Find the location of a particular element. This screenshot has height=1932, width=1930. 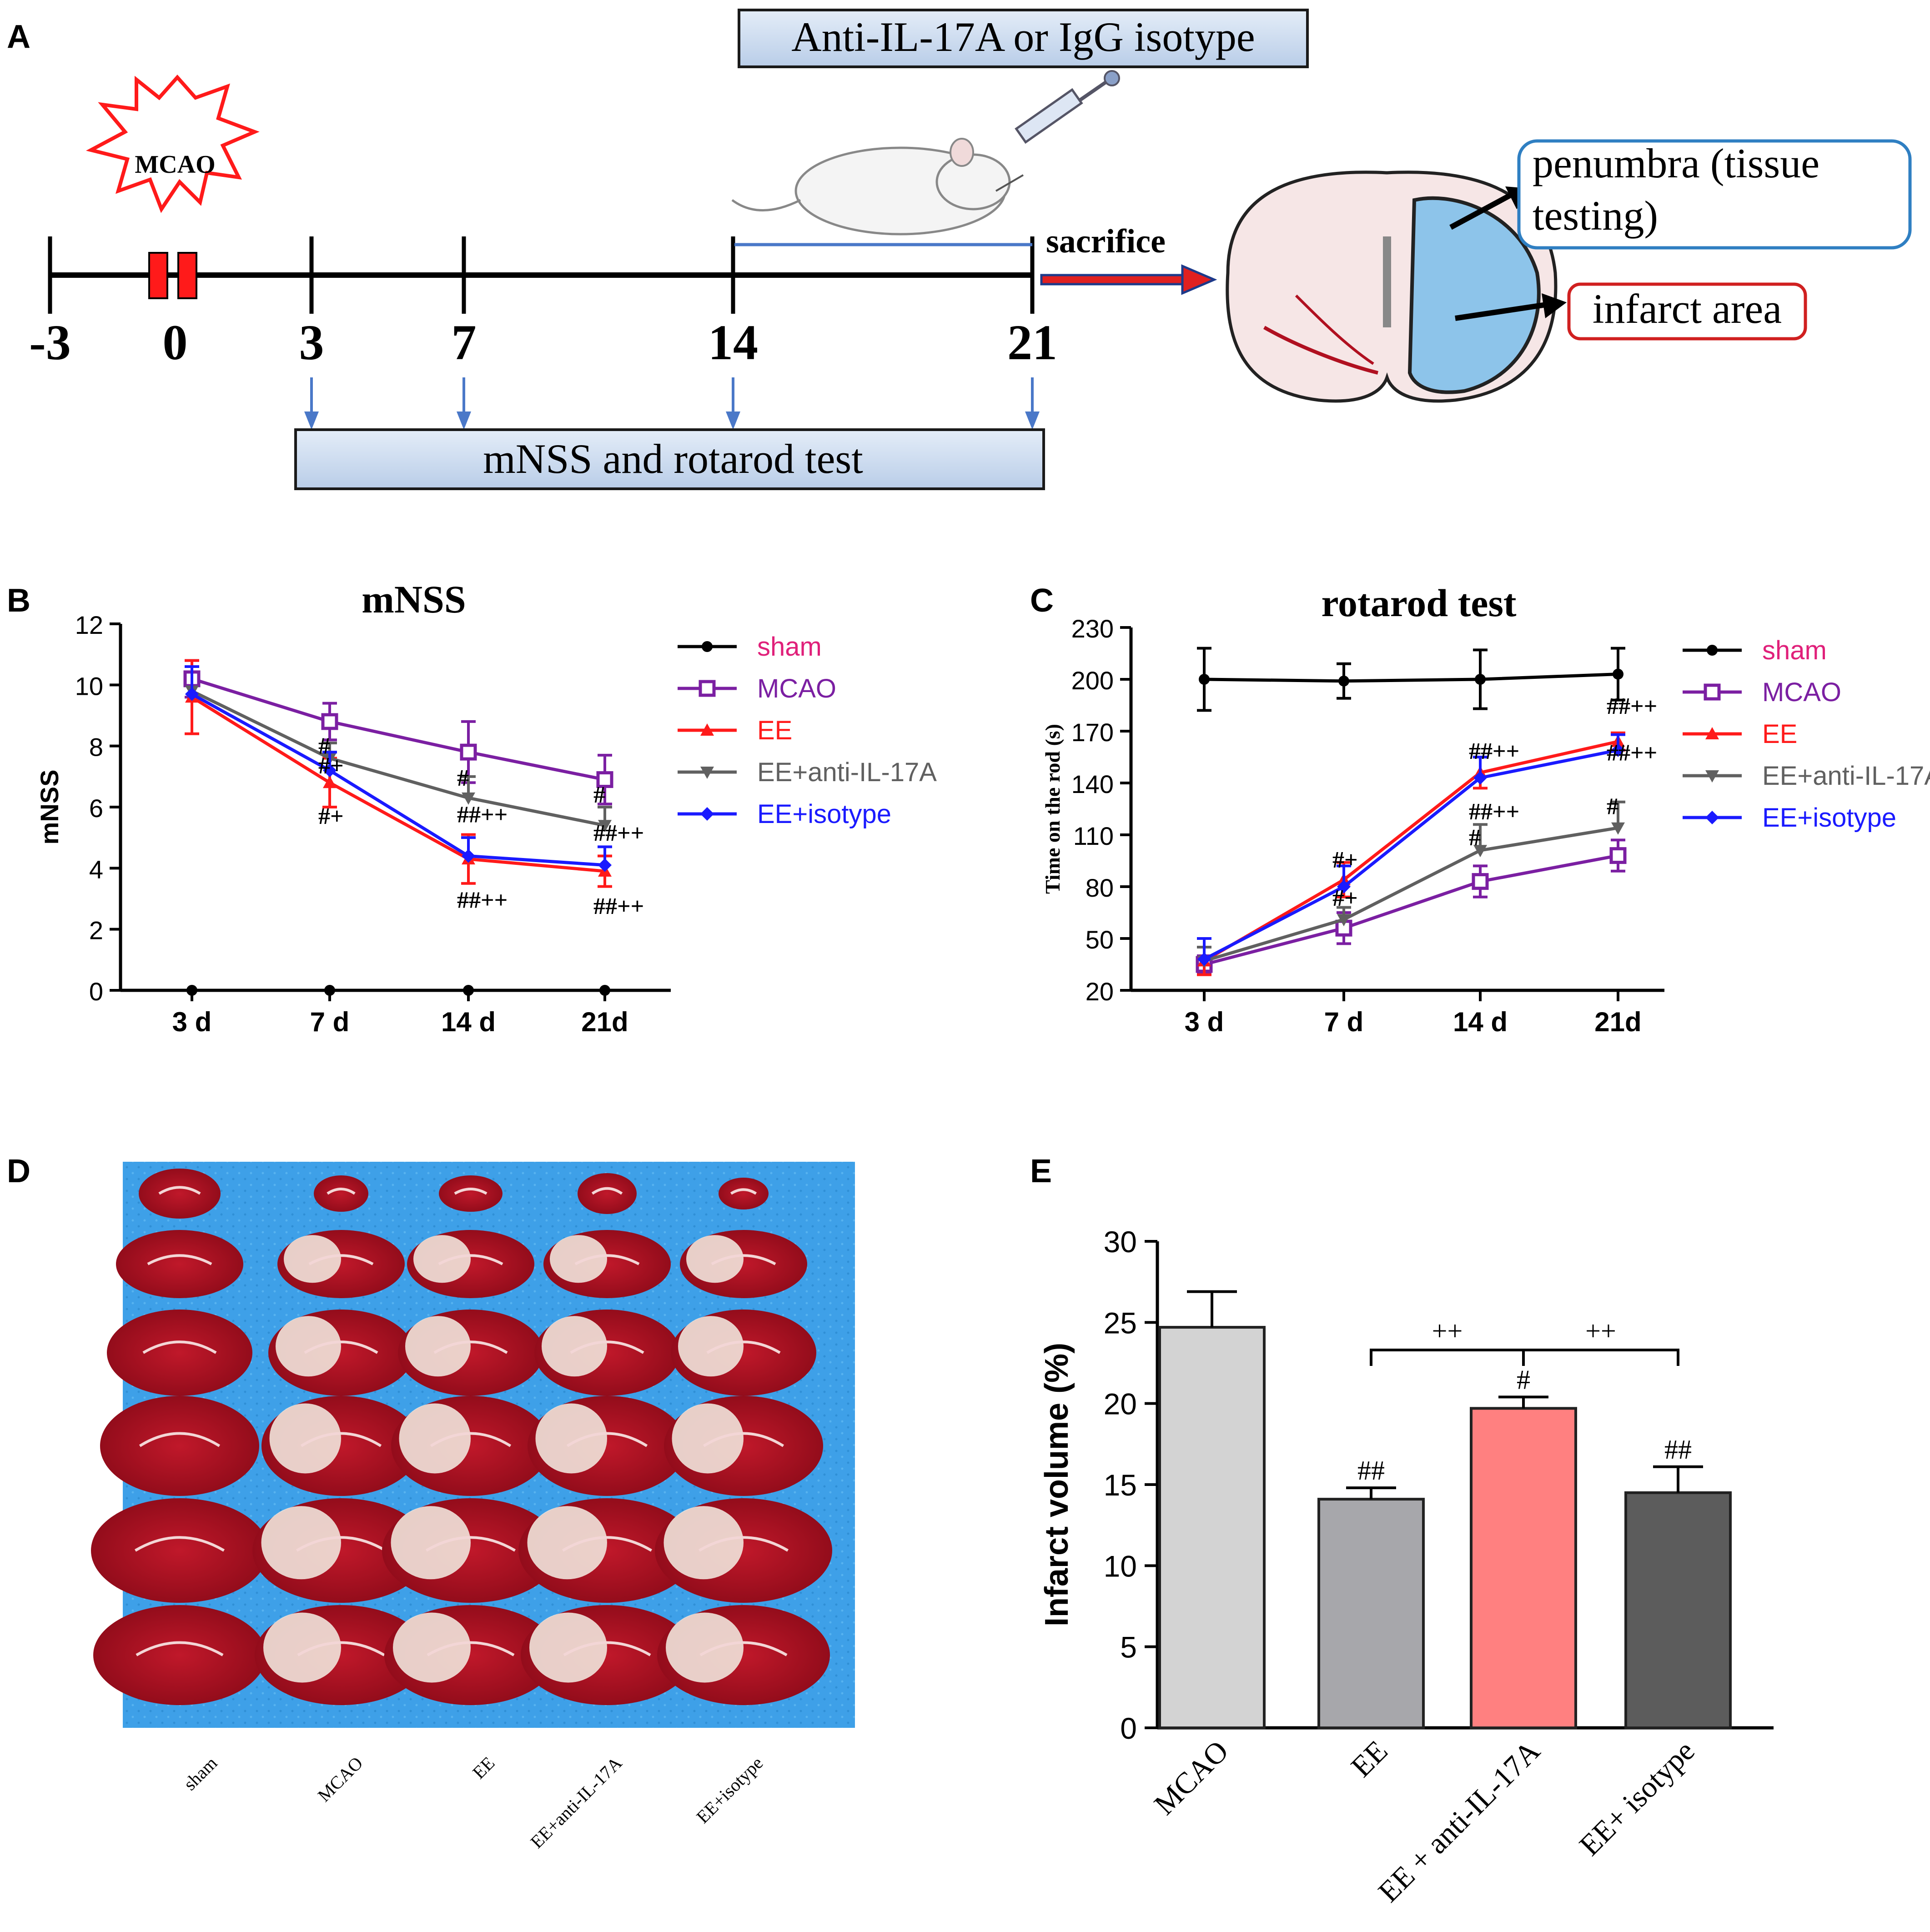

chart-title: rotarod test is located at coordinates (1418, 603).